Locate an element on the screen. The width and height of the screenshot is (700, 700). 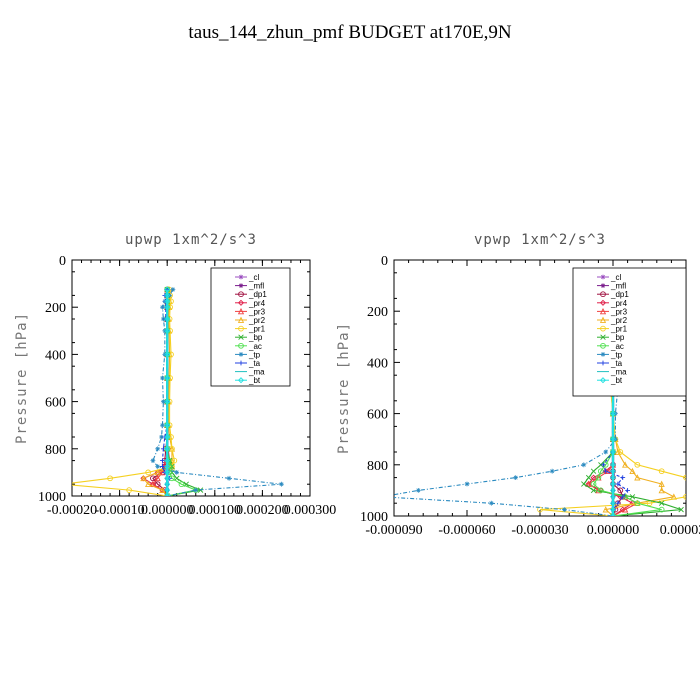
y-tick-label: 400 is located at coordinates (55, 355).